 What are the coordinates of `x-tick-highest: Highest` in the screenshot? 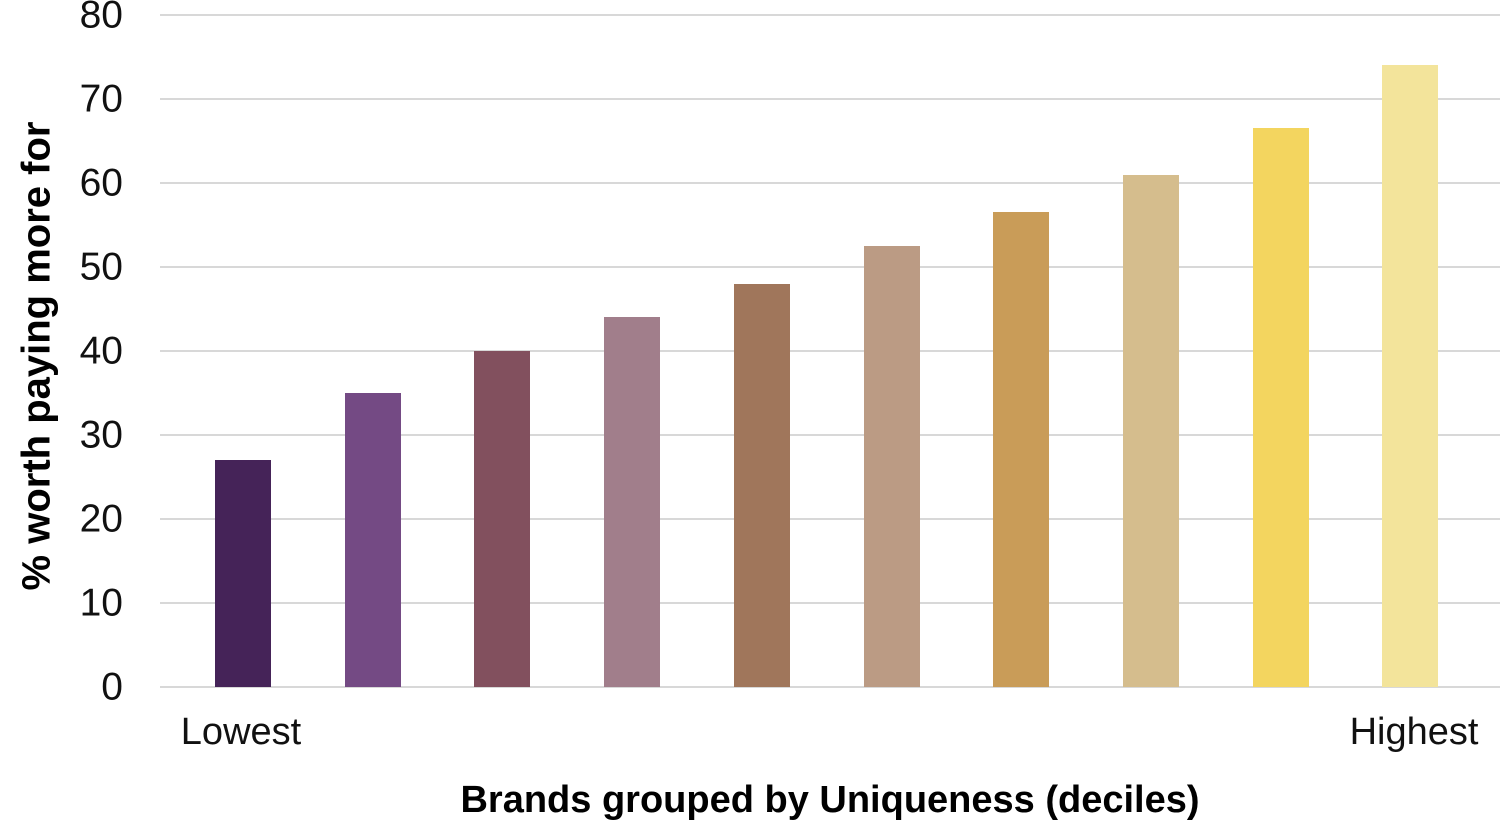 It's located at (1414, 732).